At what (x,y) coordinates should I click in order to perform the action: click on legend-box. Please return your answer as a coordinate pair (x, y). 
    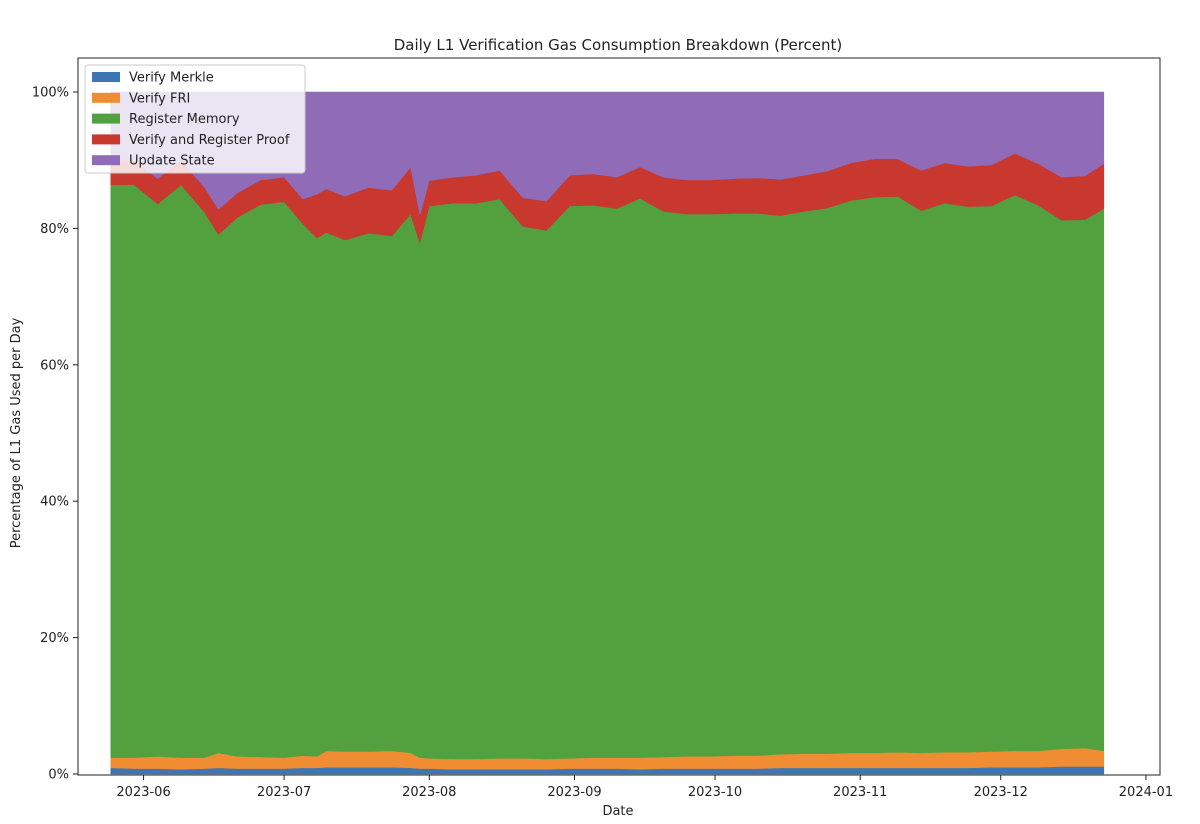
    Looking at the image, I should click on (195, 119).